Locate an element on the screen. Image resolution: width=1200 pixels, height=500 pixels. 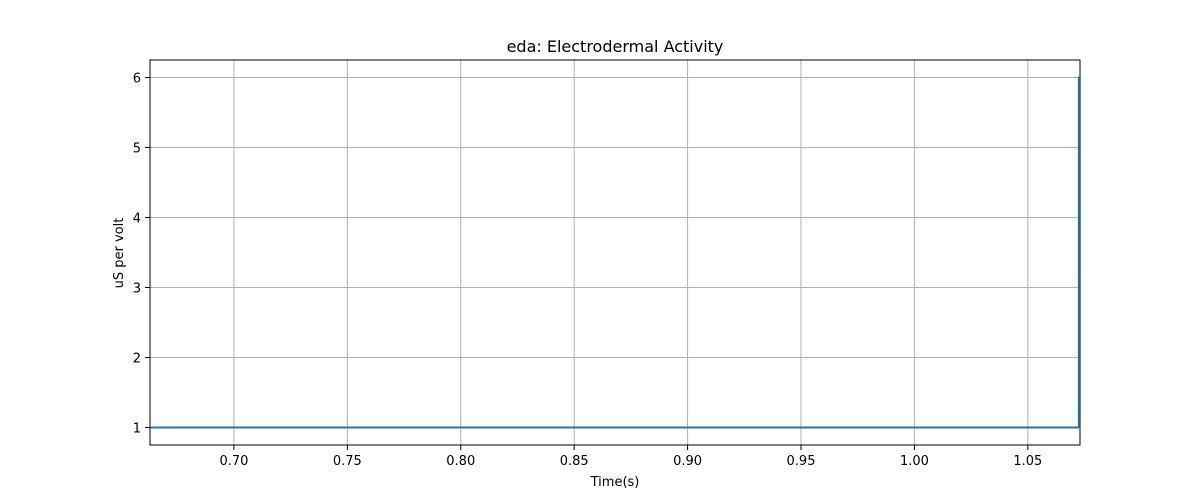
x-tick-label: 0.80 is located at coordinates (460, 461).